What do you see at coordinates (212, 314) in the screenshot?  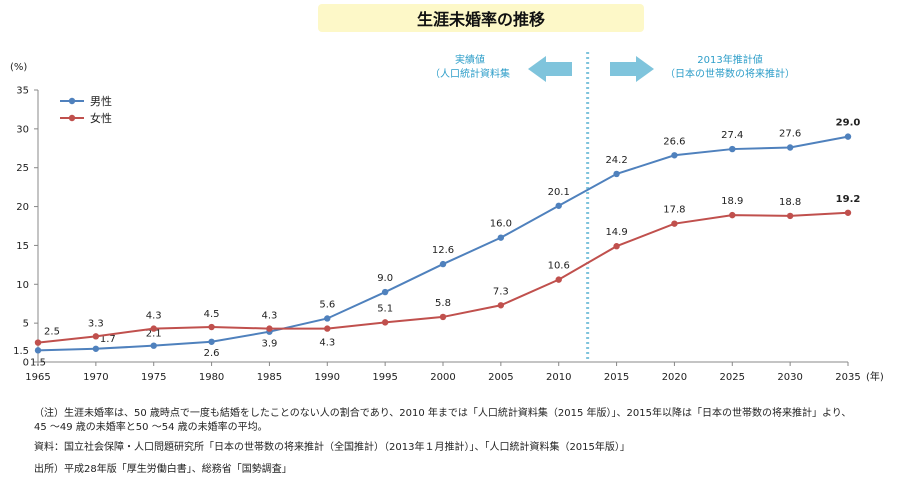 I see `data-label: 4.5` at bounding box center [212, 314].